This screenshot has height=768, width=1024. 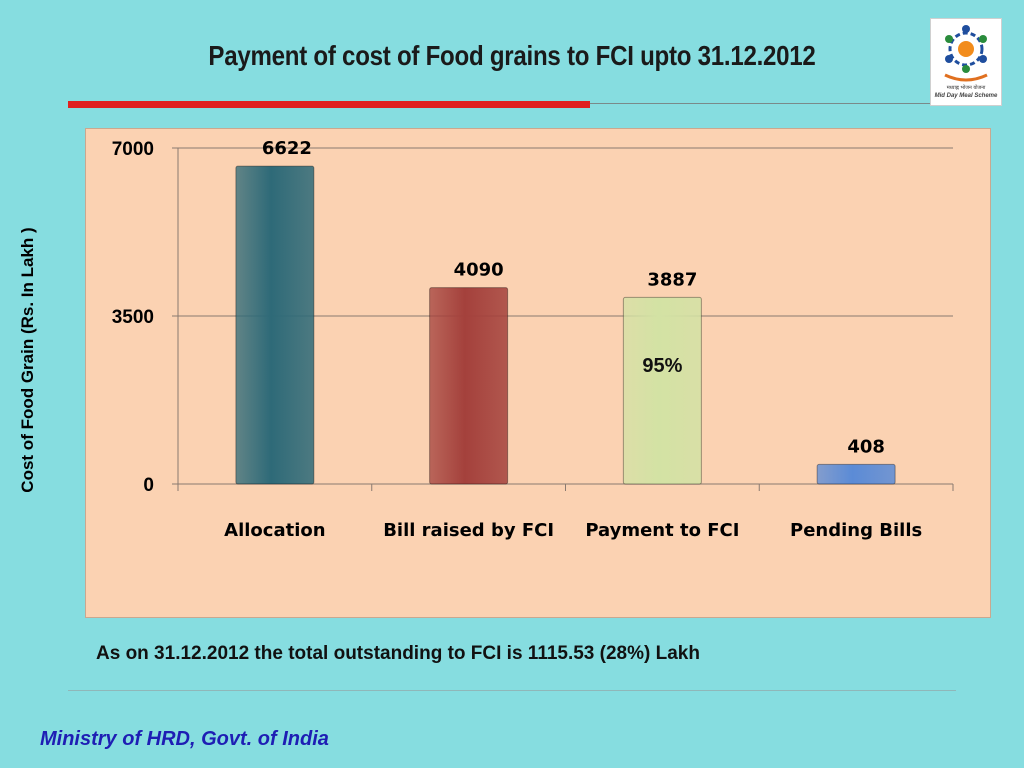 I want to click on x-tick-label: Payment to FCI, so click(x=662, y=530).